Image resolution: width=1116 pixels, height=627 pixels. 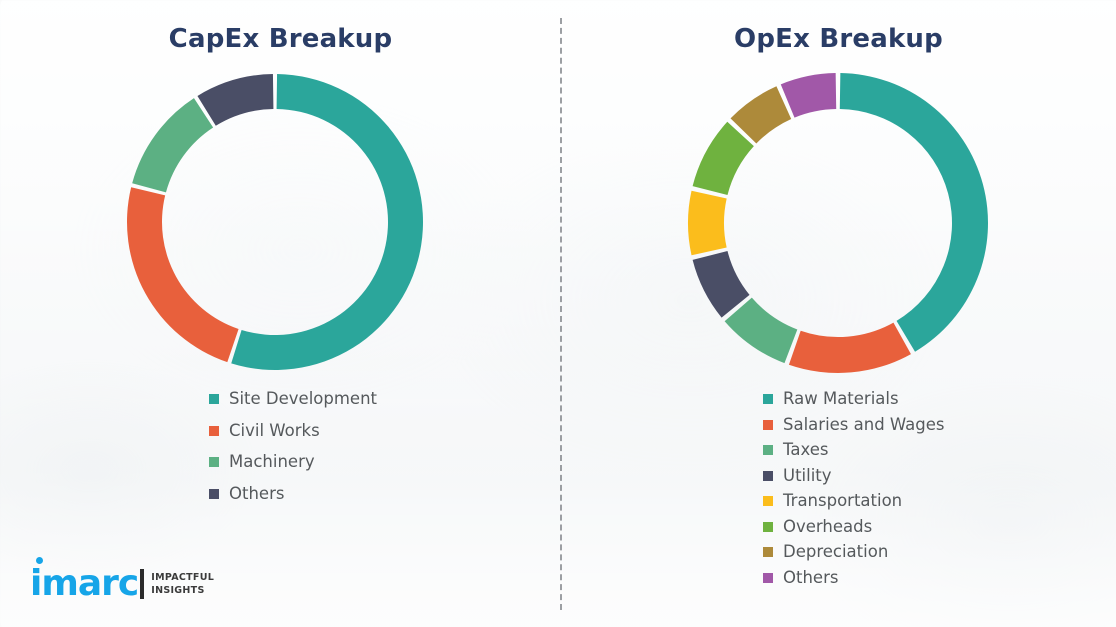 I want to click on legend-item: Site Development, so click(x=293, y=398).